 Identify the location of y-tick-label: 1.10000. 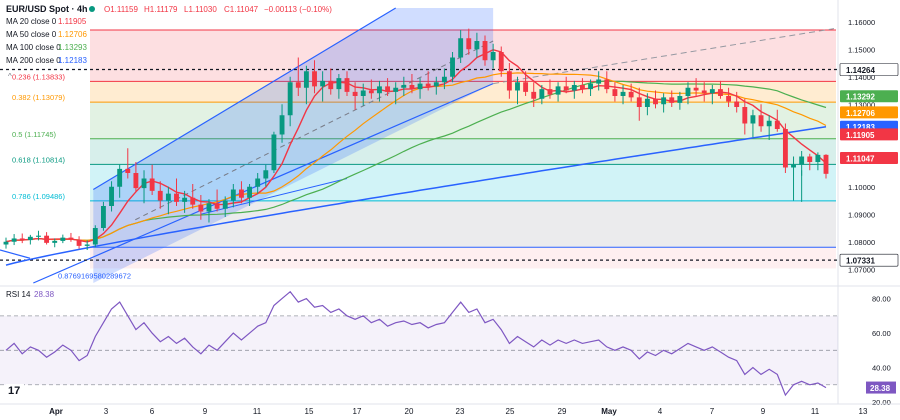
(861, 187).